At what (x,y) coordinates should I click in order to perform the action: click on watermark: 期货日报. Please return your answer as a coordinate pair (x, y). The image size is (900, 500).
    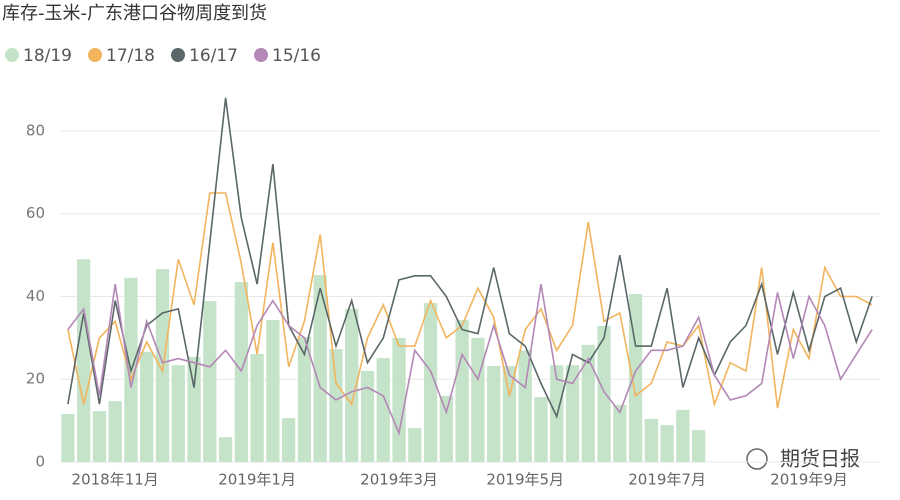
    Looking at the image, I should click on (803, 459).